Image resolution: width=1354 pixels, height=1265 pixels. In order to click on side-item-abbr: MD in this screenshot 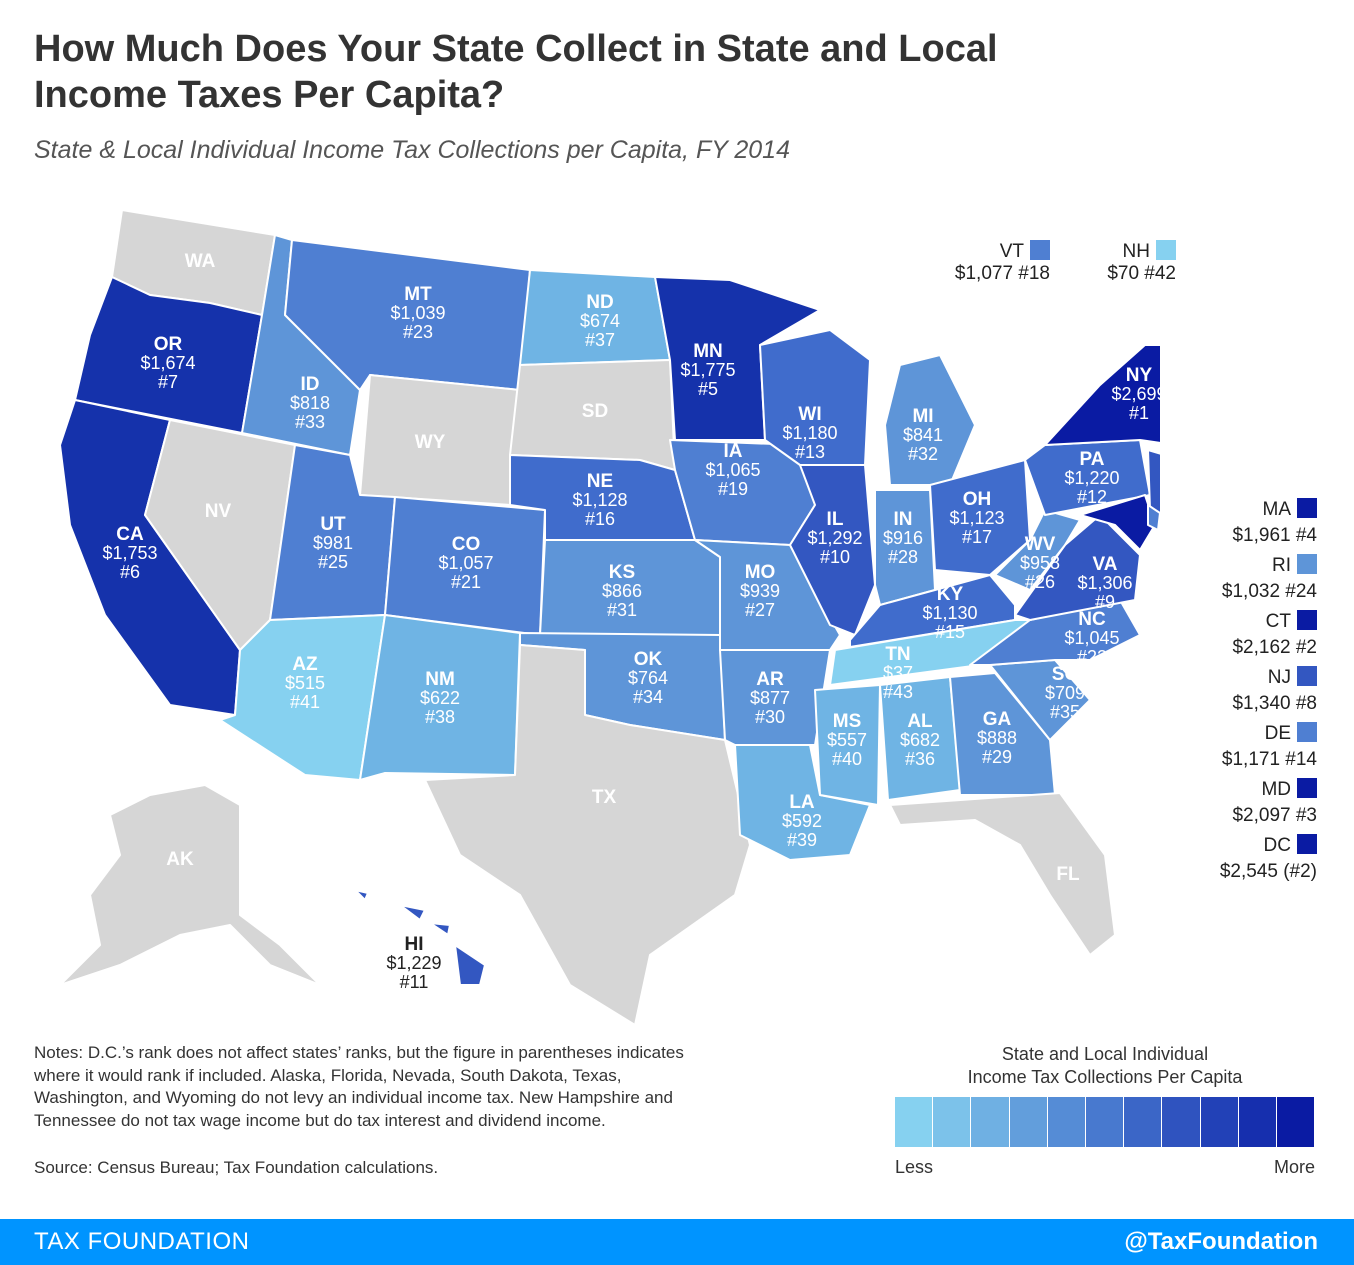, I will do `click(1276, 789)`.